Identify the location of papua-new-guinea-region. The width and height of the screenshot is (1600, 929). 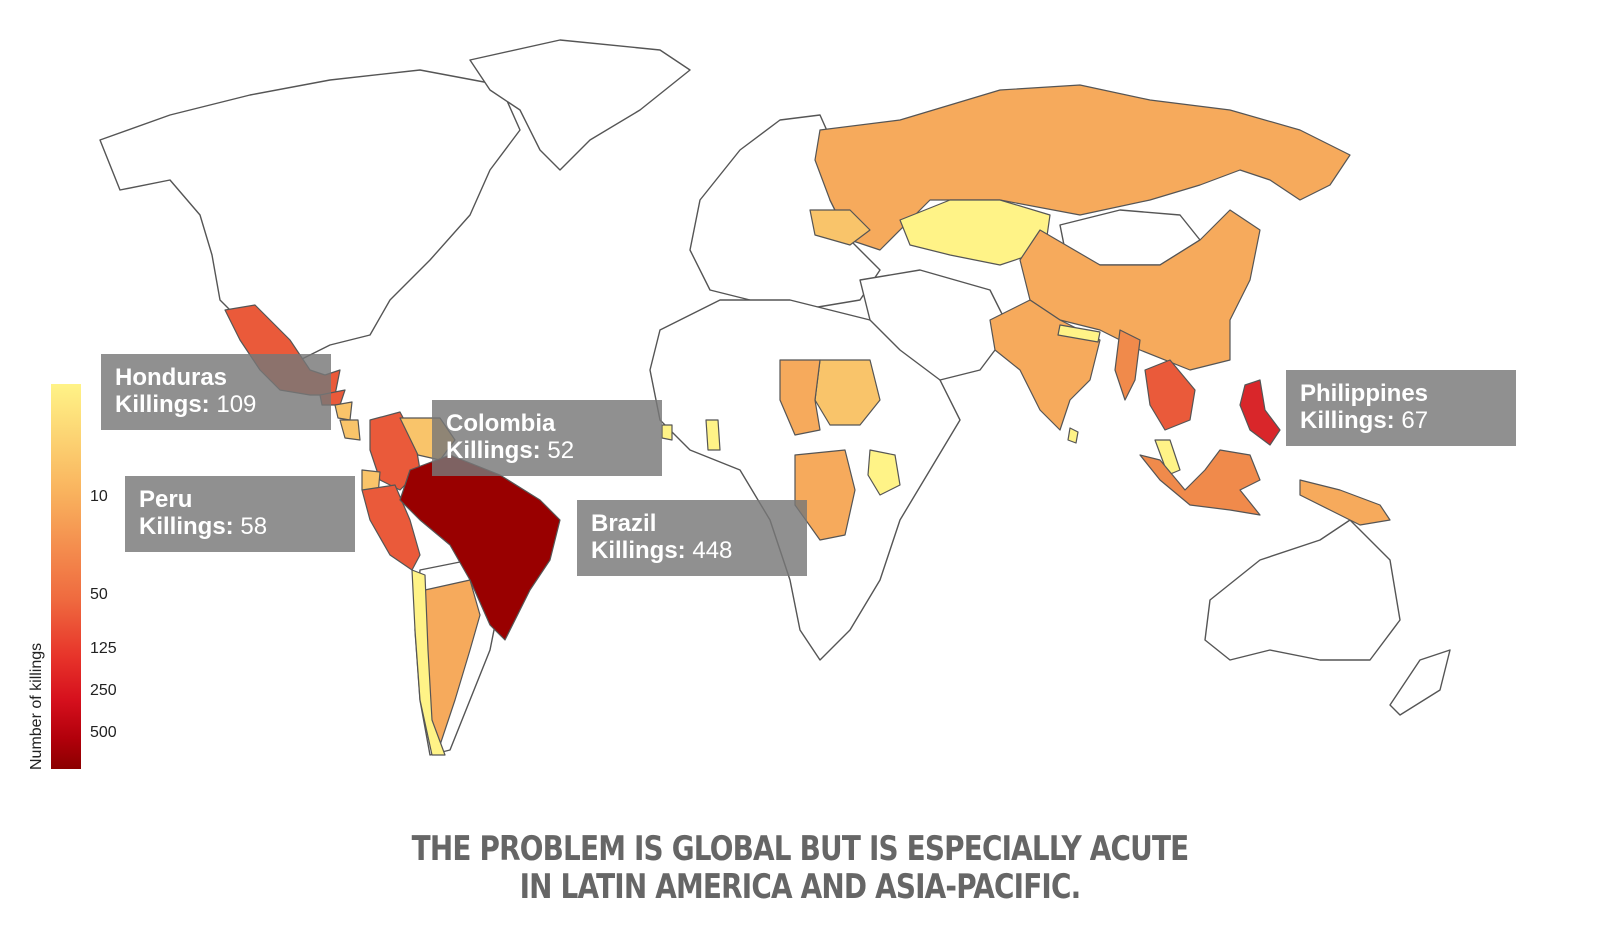
(1345, 502).